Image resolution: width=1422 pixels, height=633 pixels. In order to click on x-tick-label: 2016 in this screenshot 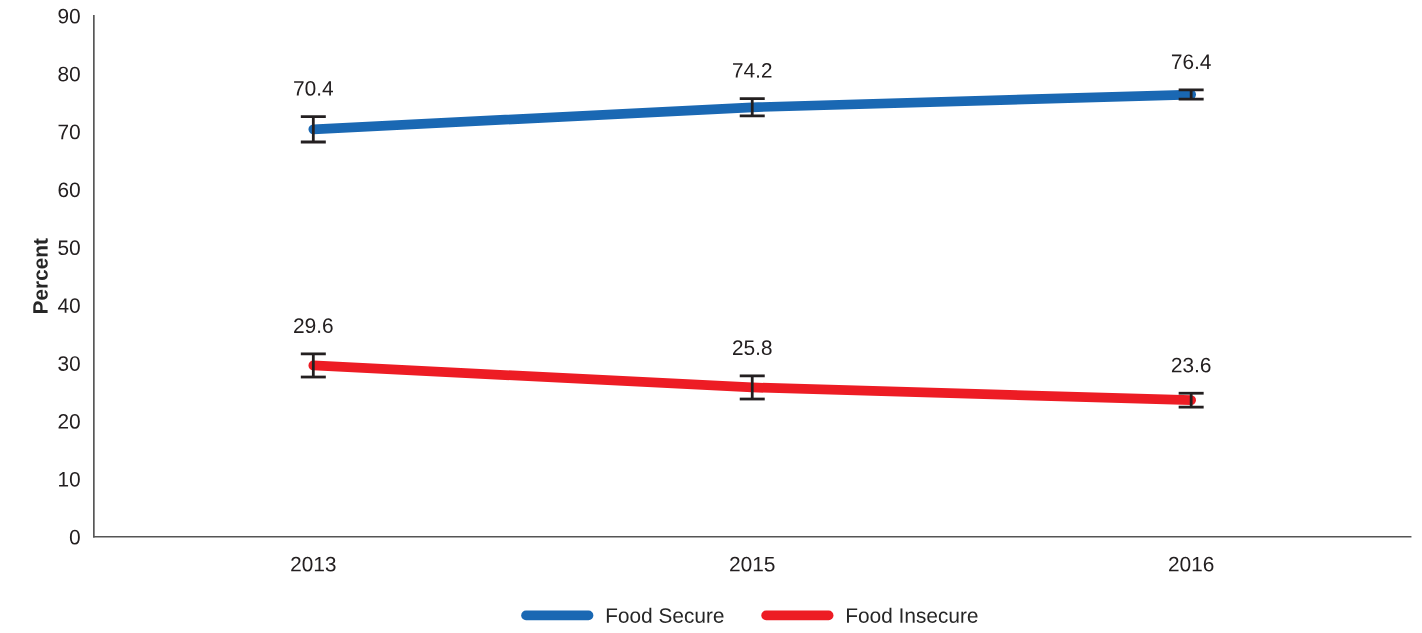, I will do `click(1191, 564)`.